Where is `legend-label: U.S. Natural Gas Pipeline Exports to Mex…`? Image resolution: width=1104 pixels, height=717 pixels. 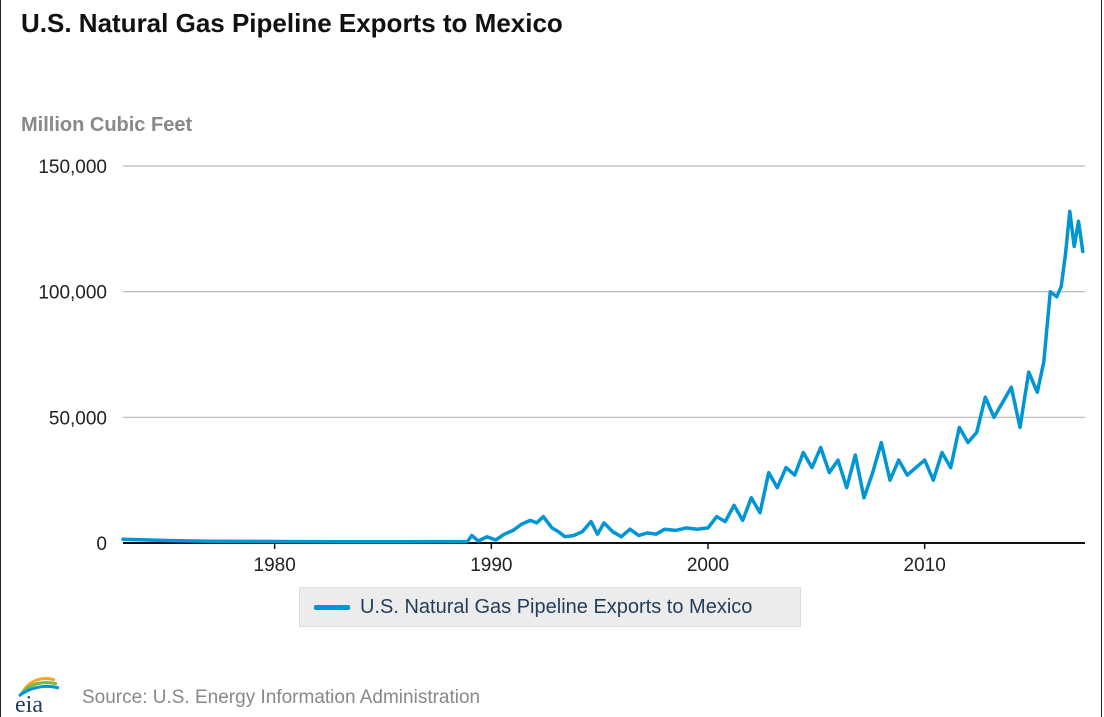
legend-label: U.S. Natural Gas Pipeline Exports to Mex… is located at coordinates (556, 606).